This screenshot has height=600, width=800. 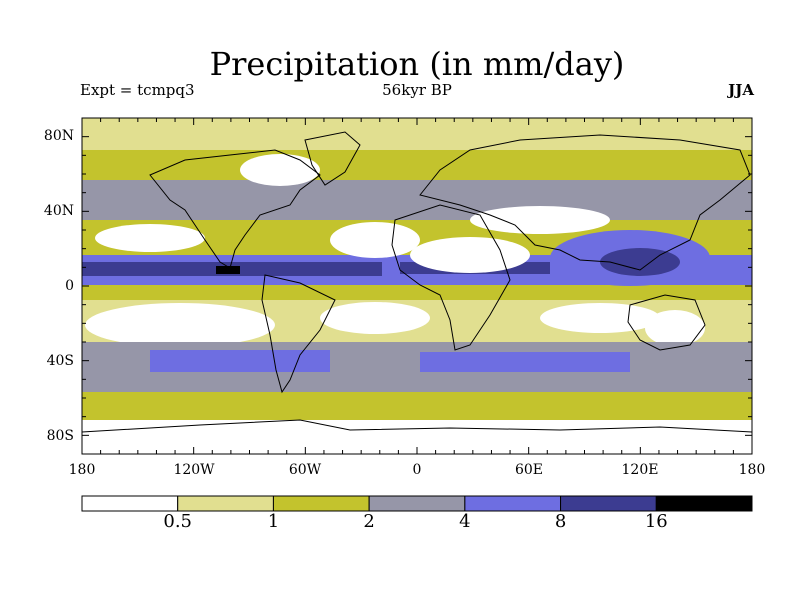 What do you see at coordinates (417, 165) in the screenshot?
I see `precip-zone-subarctic` at bounding box center [417, 165].